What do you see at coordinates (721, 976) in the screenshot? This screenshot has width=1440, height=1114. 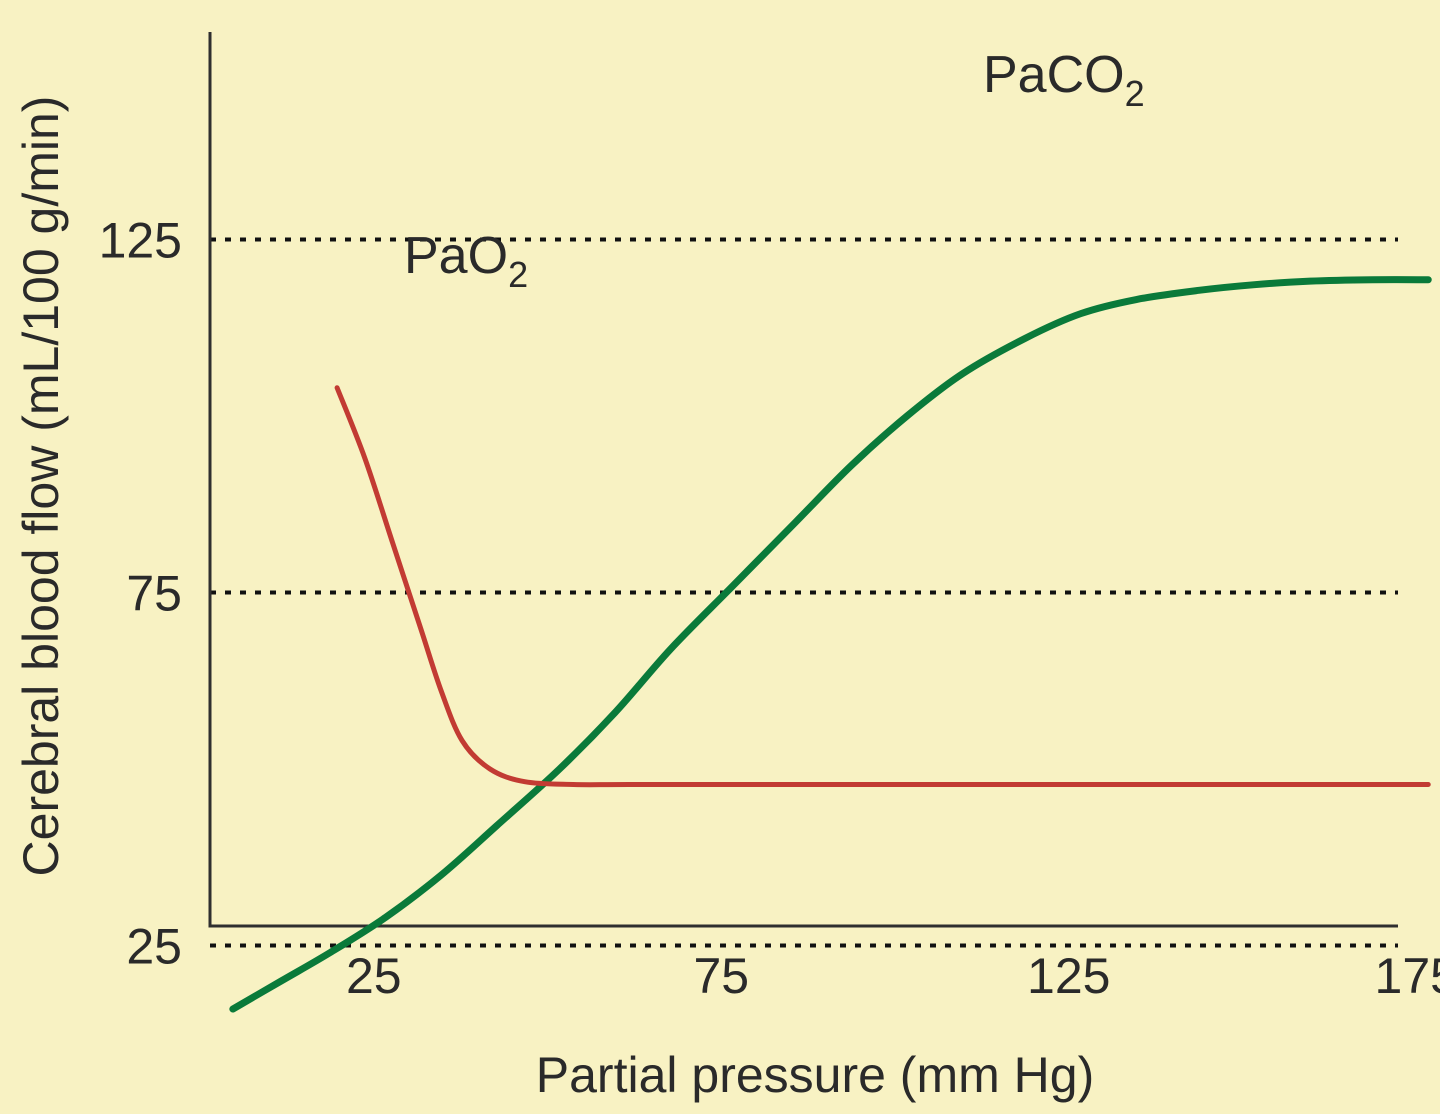 I see `x-tick-label-75: 75` at bounding box center [721, 976].